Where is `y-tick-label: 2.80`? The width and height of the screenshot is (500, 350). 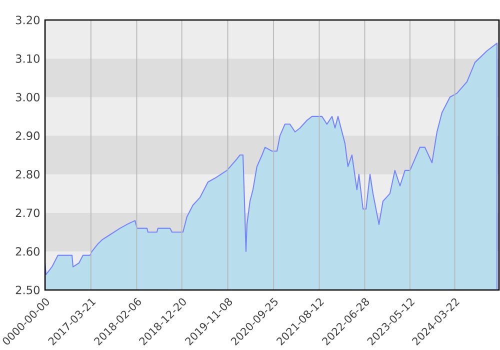 y-tick-label: 2.80 is located at coordinates (28, 174).